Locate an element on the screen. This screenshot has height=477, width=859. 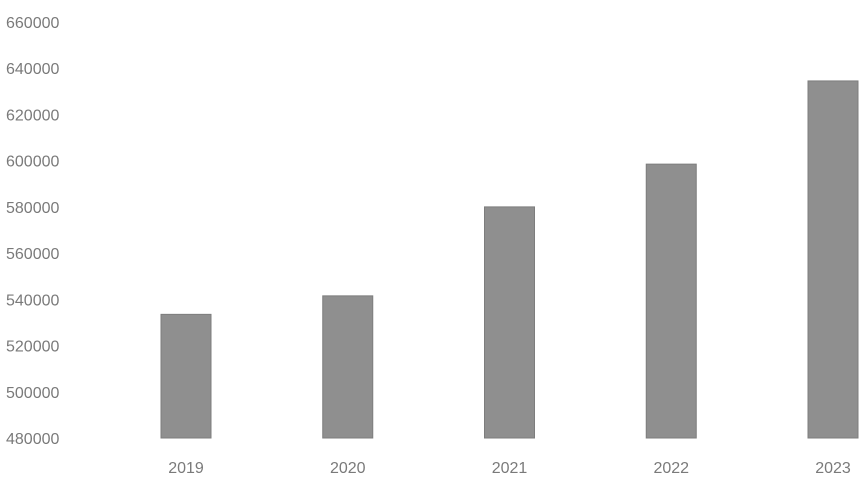
x-tick-label: 2019 is located at coordinates (186, 468).